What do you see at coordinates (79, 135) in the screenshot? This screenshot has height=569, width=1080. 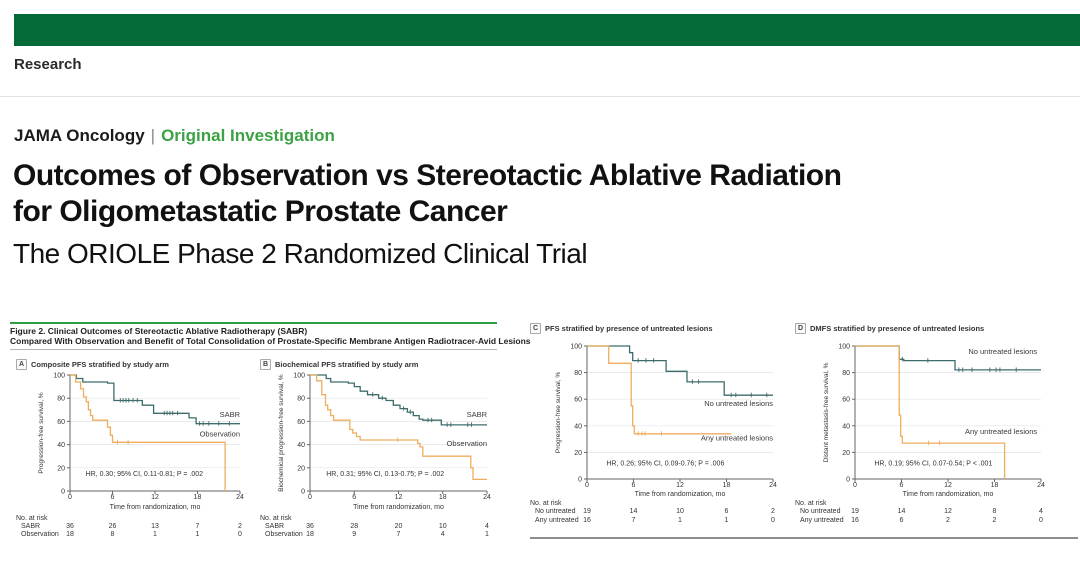 I see `journal-name: JAMA Oncology` at bounding box center [79, 135].